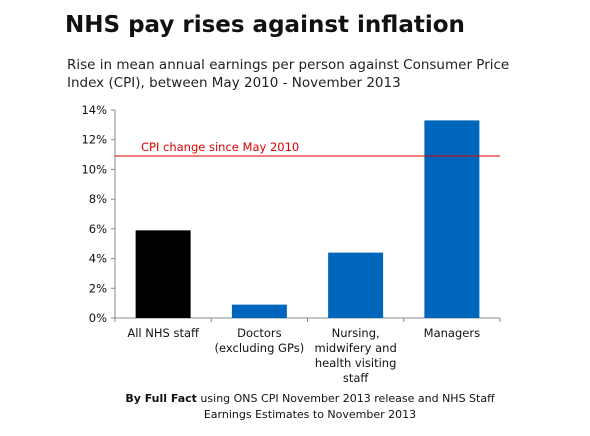  I want to click on y-tick-label: 14%, so click(94, 110).